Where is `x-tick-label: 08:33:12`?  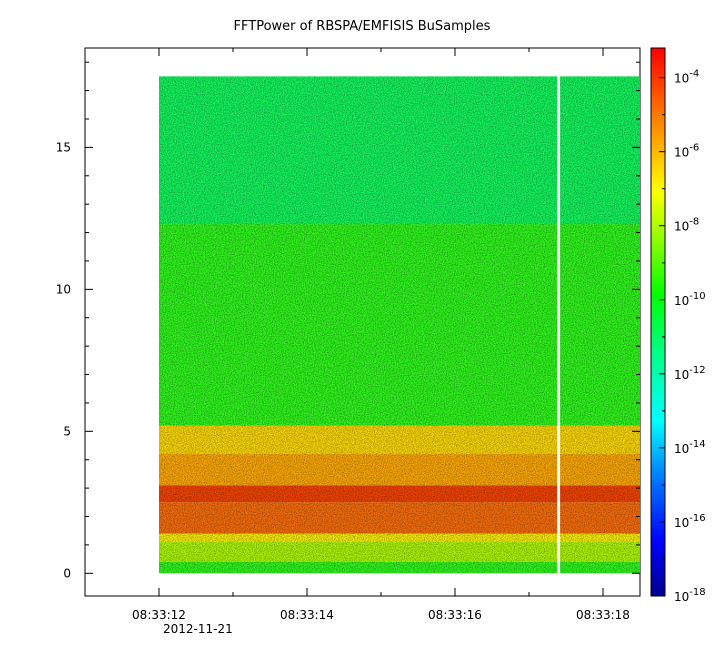
x-tick-label: 08:33:12 is located at coordinates (159, 615).